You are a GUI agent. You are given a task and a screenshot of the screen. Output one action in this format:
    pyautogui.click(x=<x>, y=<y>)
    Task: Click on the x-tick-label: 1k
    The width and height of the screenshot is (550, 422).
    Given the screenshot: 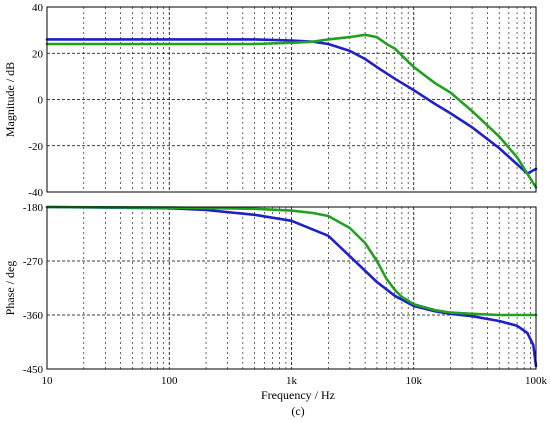 What is the action you would take?
    pyautogui.click(x=292, y=381)
    